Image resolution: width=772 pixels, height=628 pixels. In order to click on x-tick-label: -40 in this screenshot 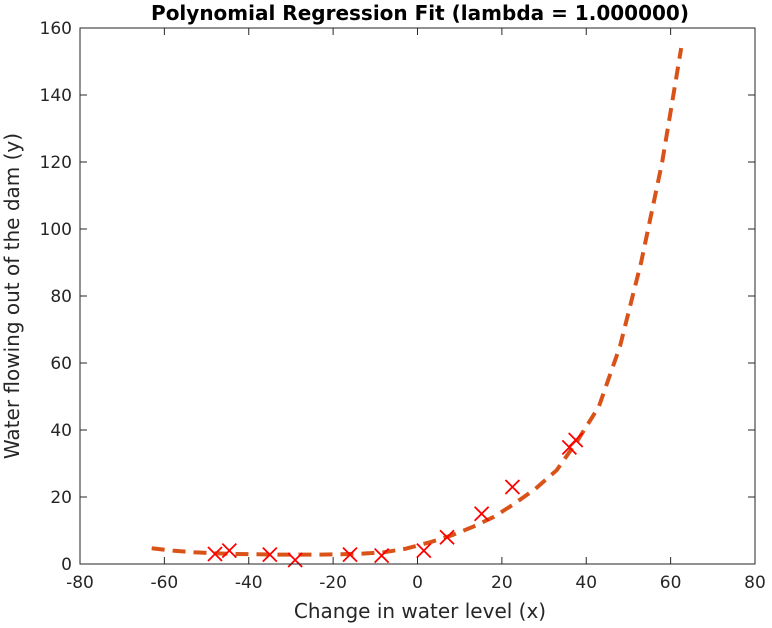, I will do `click(249, 583)`.